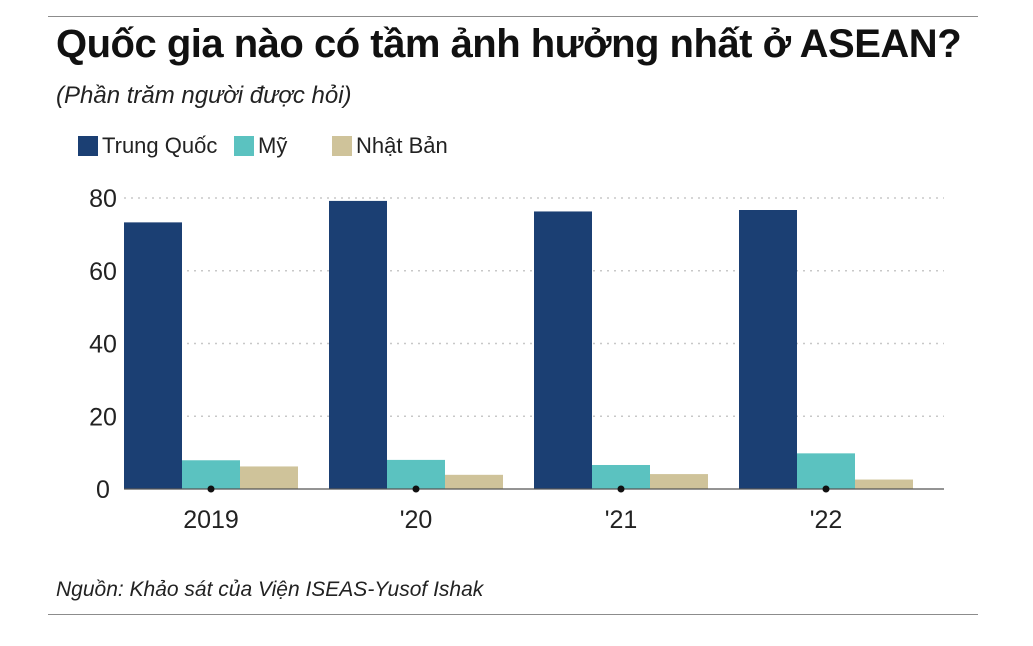 This screenshot has height=646, width=1033. Describe the element at coordinates (513, 16) in the screenshot. I see `top-rule` at that location.